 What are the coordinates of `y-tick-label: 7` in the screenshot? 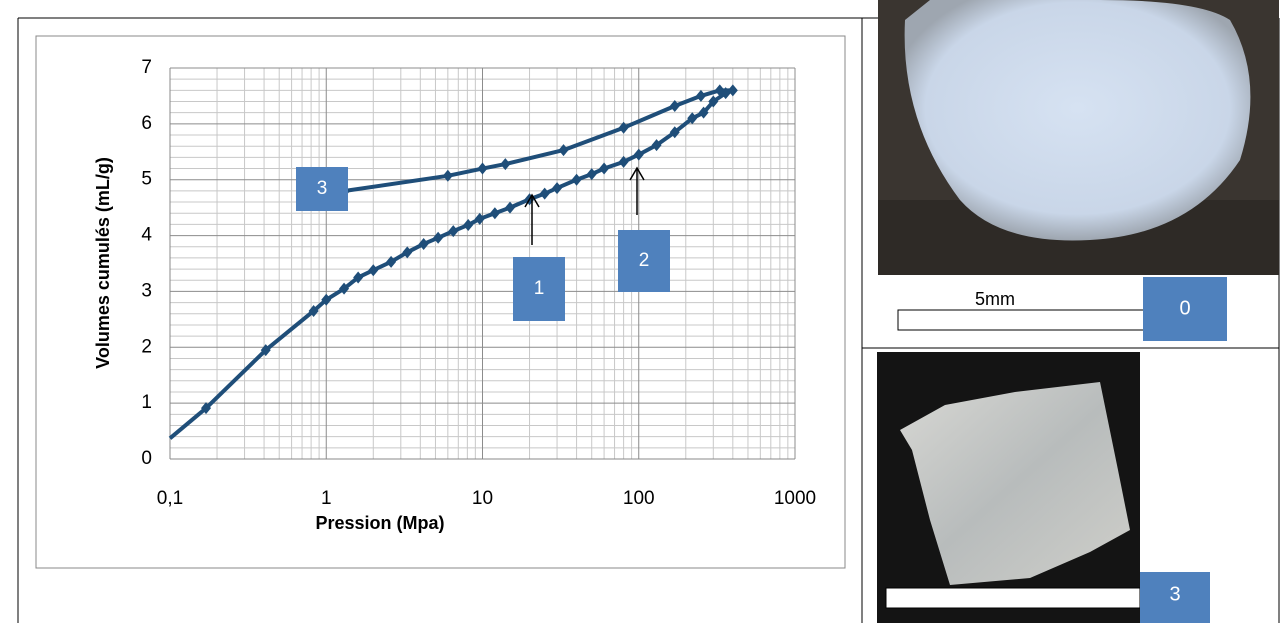 It's located at (146, 67).